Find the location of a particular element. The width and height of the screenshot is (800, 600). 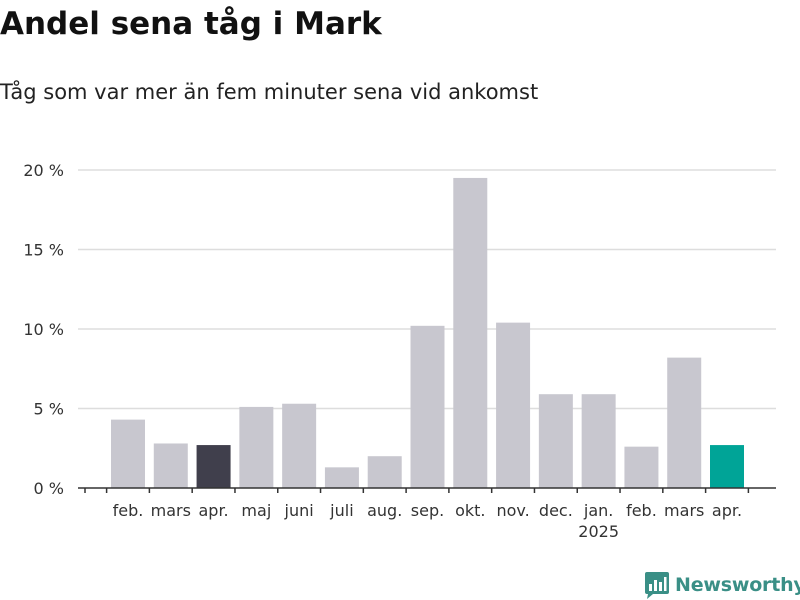

x-tick-label: maj is located at coordinates (256, 510).